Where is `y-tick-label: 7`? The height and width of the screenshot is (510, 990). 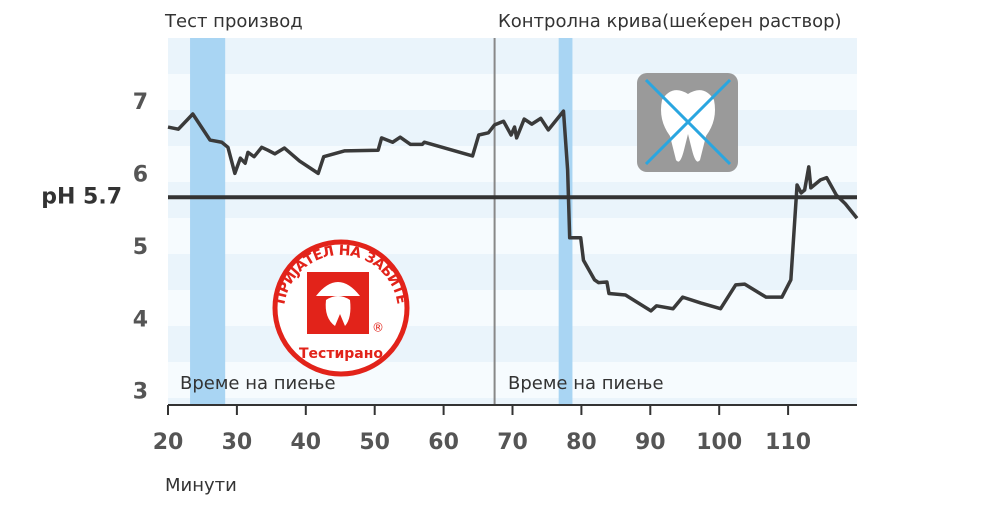
y-tick-label: 7 is located at coordinates (140, 102).